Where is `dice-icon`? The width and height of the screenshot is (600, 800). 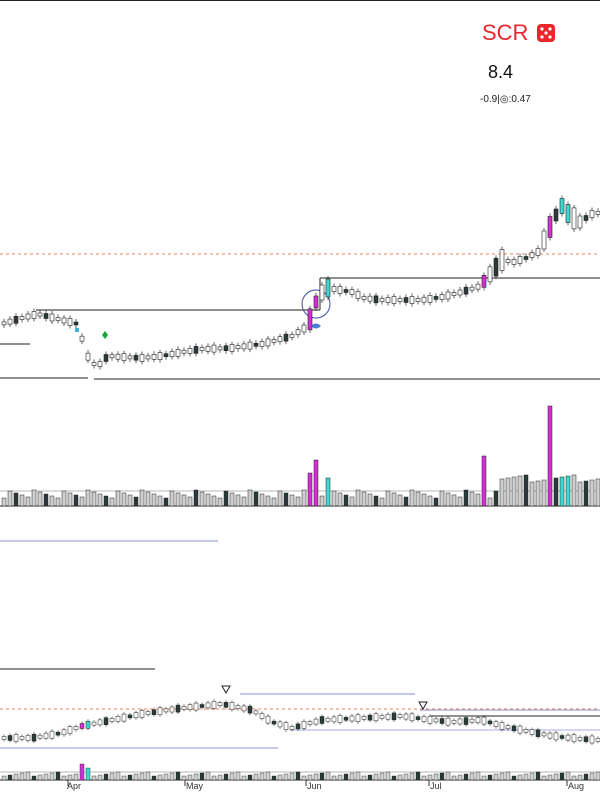 dice-icon is located at coordinates (546, 33).